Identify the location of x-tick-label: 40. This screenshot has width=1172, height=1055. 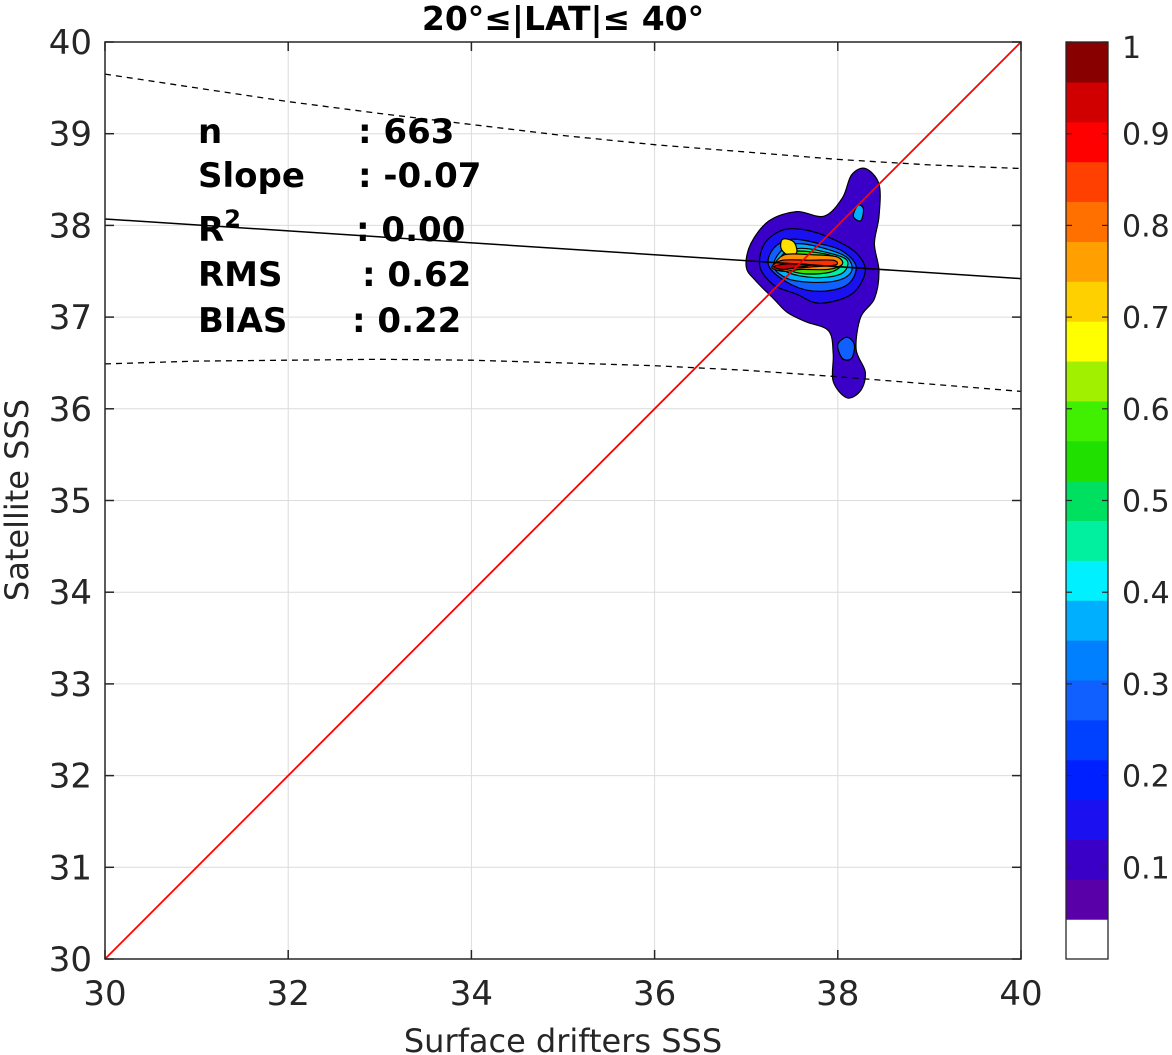
(1020, 994).